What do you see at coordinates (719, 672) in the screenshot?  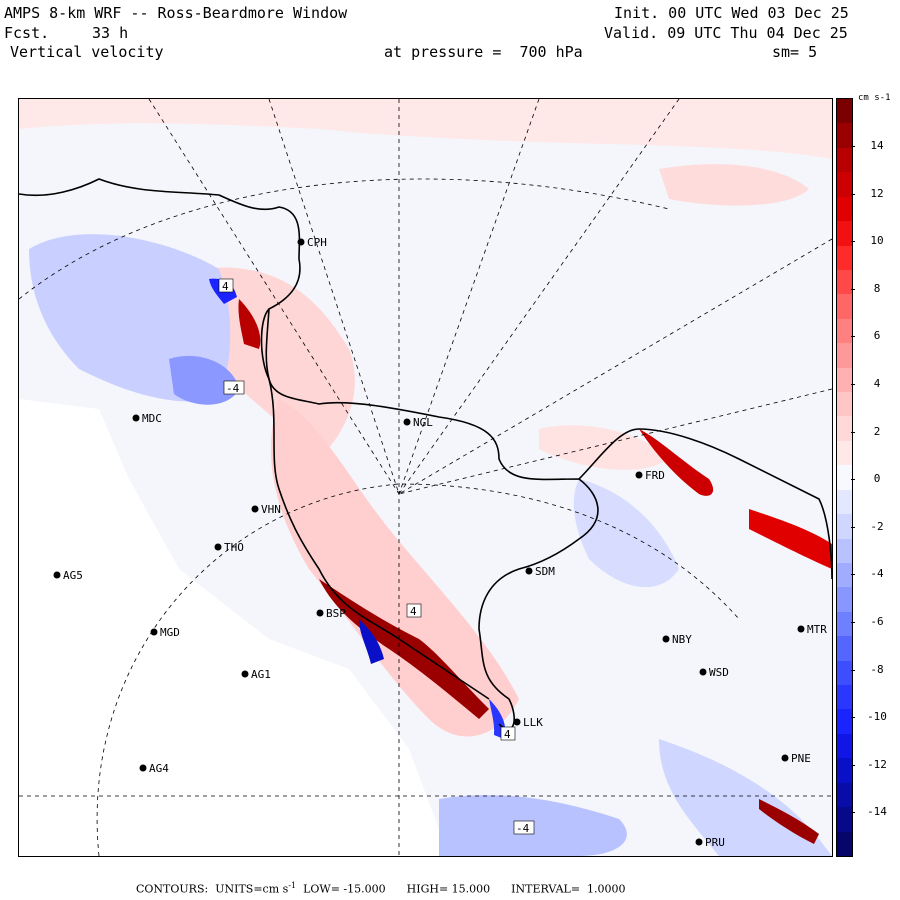 I see `station-label: WSD` at bounding box center [719, 672].